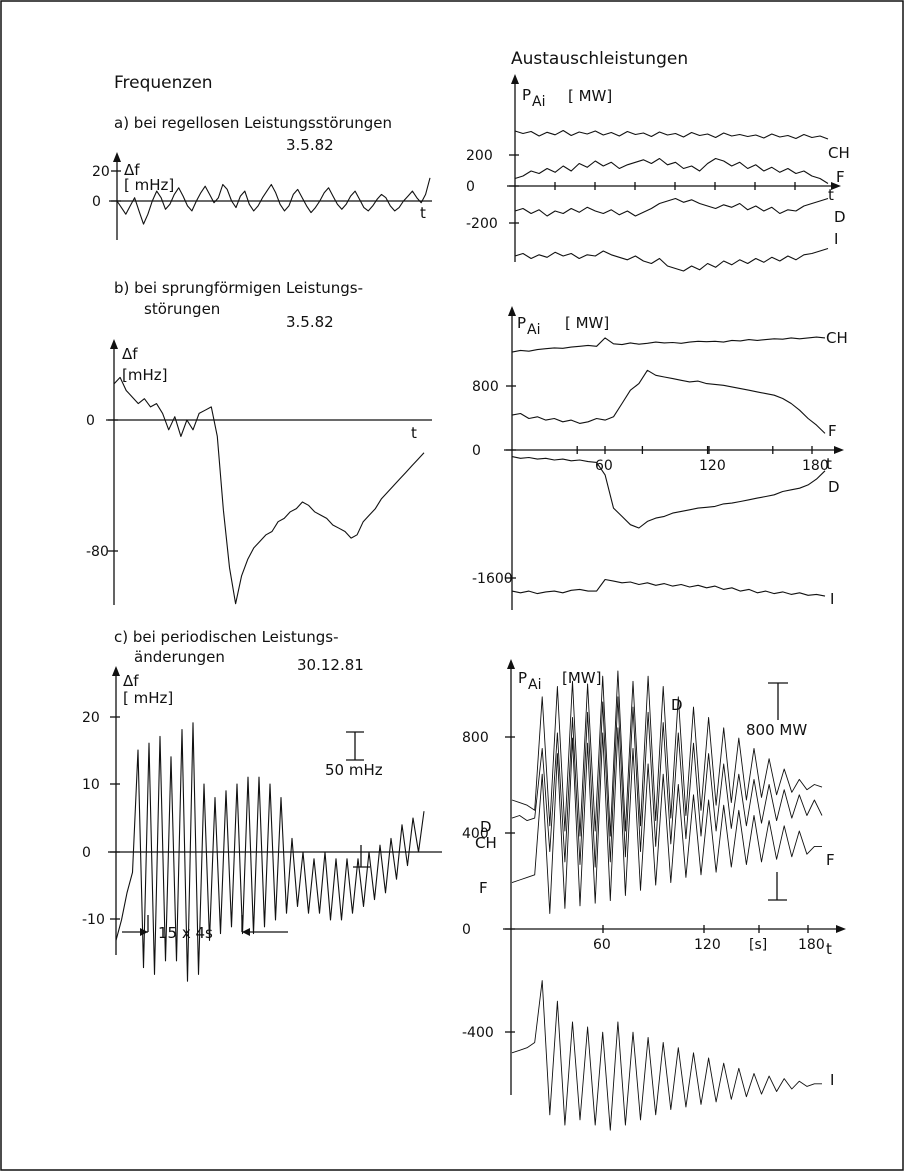 The width and height of the screenshot is (904, 1171). What do you see at coordinates (355, 746) in the screenshot?
I see `c-freq-scale-marker` at bounding box center [355, 746].